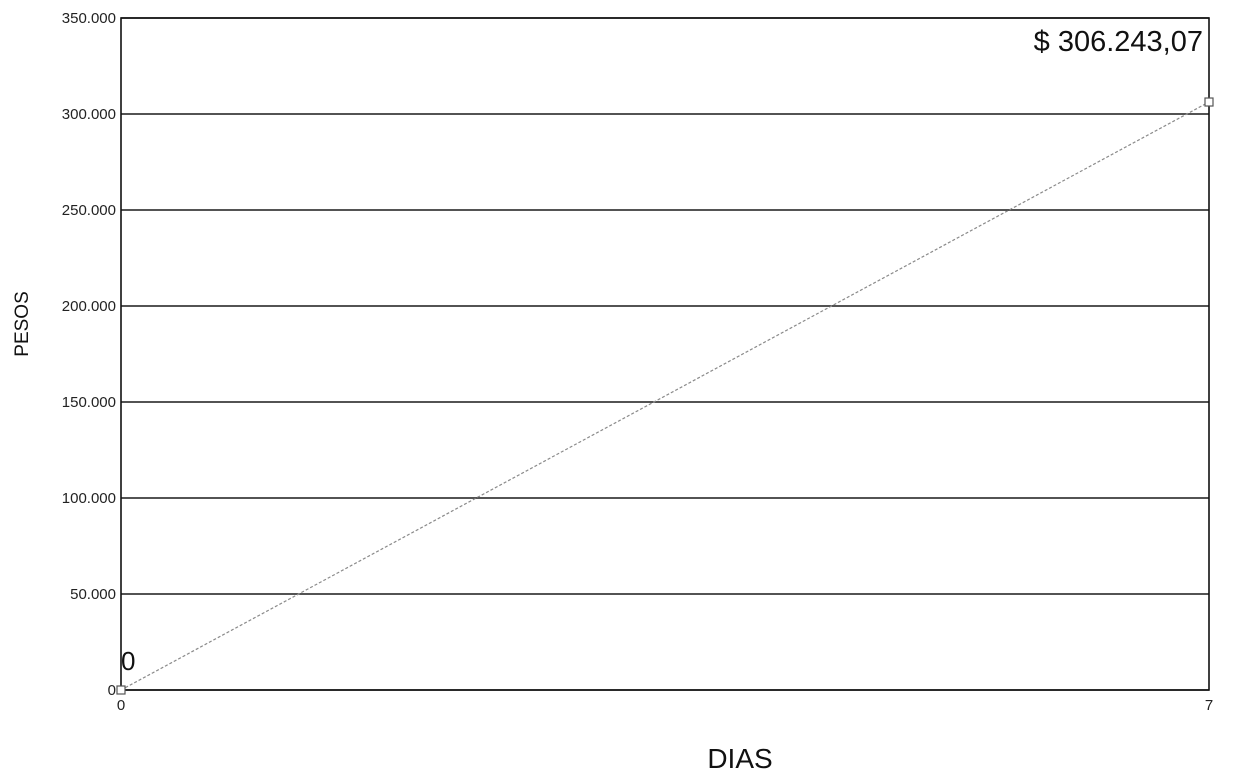 This screenshot has width=1246, height=771. I want to click on y-tick-label: 300.000, so click(89, 114).